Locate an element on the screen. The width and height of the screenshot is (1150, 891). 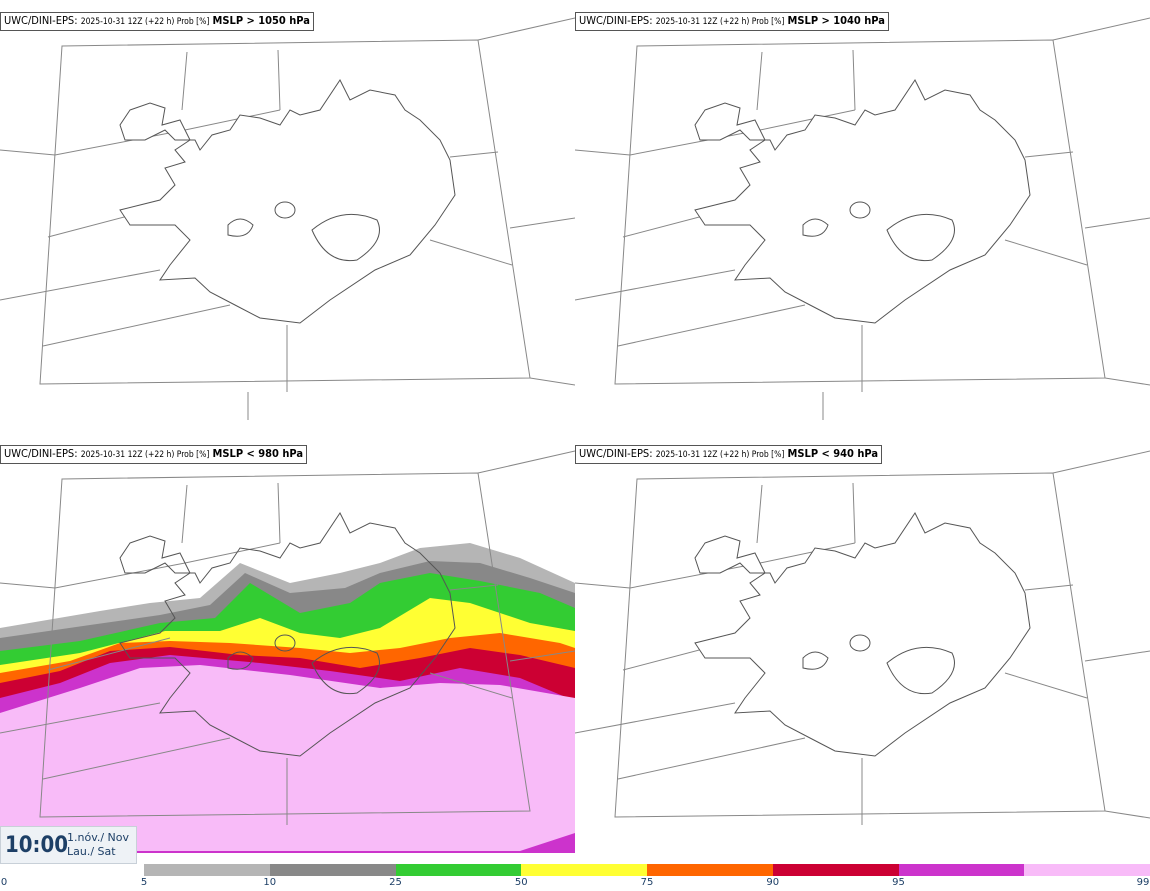
colorbar-tick-label: 5 is located at coordinates (144, 882).